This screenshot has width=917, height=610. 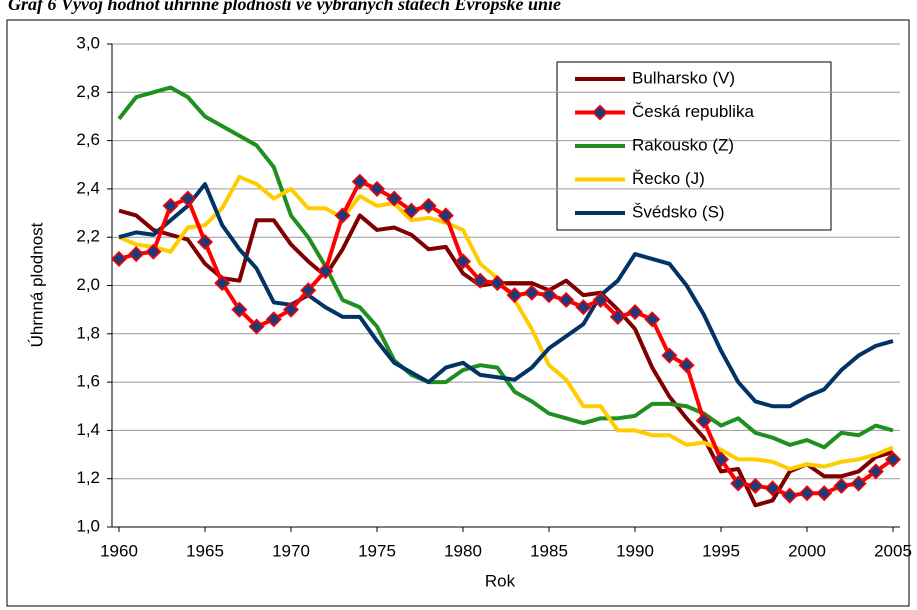 What do you see at coordinates (600, 112) in the screenshot?
I see `legend-marker` at bounding box center [600, 112].